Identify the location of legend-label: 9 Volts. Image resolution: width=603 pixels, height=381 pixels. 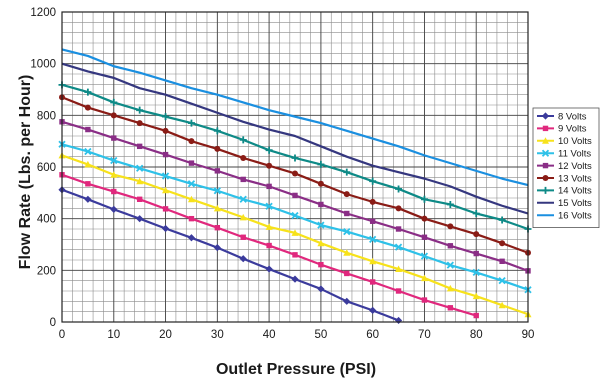
(572, 129).